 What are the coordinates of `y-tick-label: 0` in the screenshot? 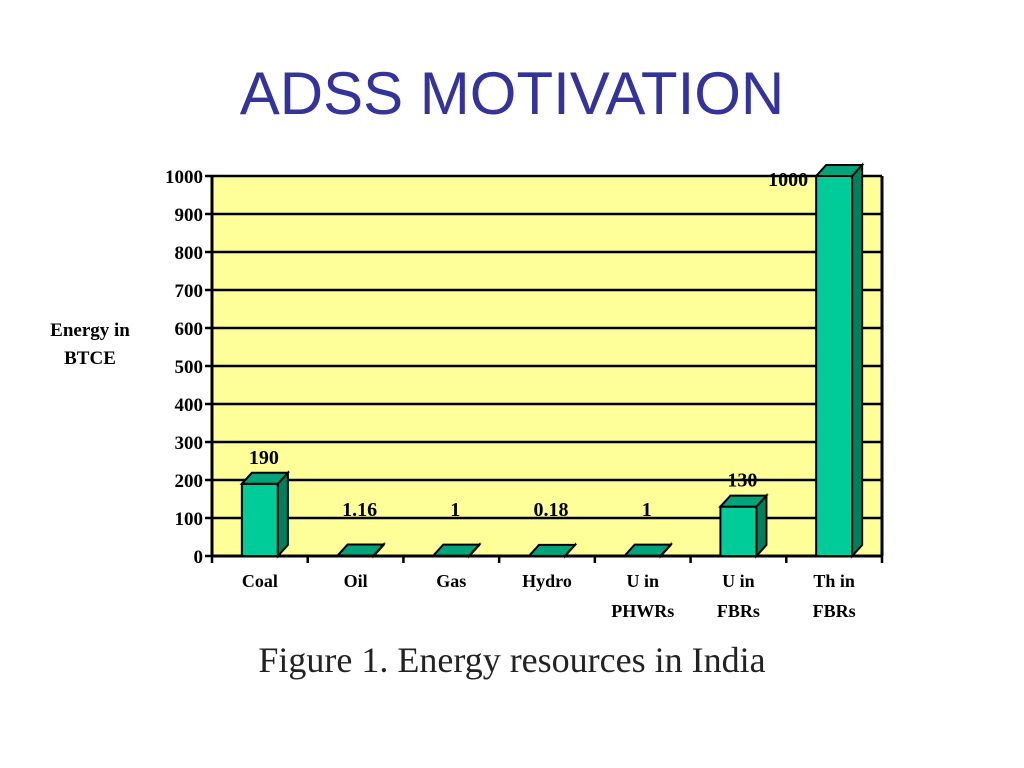 It's located at (199, 557).